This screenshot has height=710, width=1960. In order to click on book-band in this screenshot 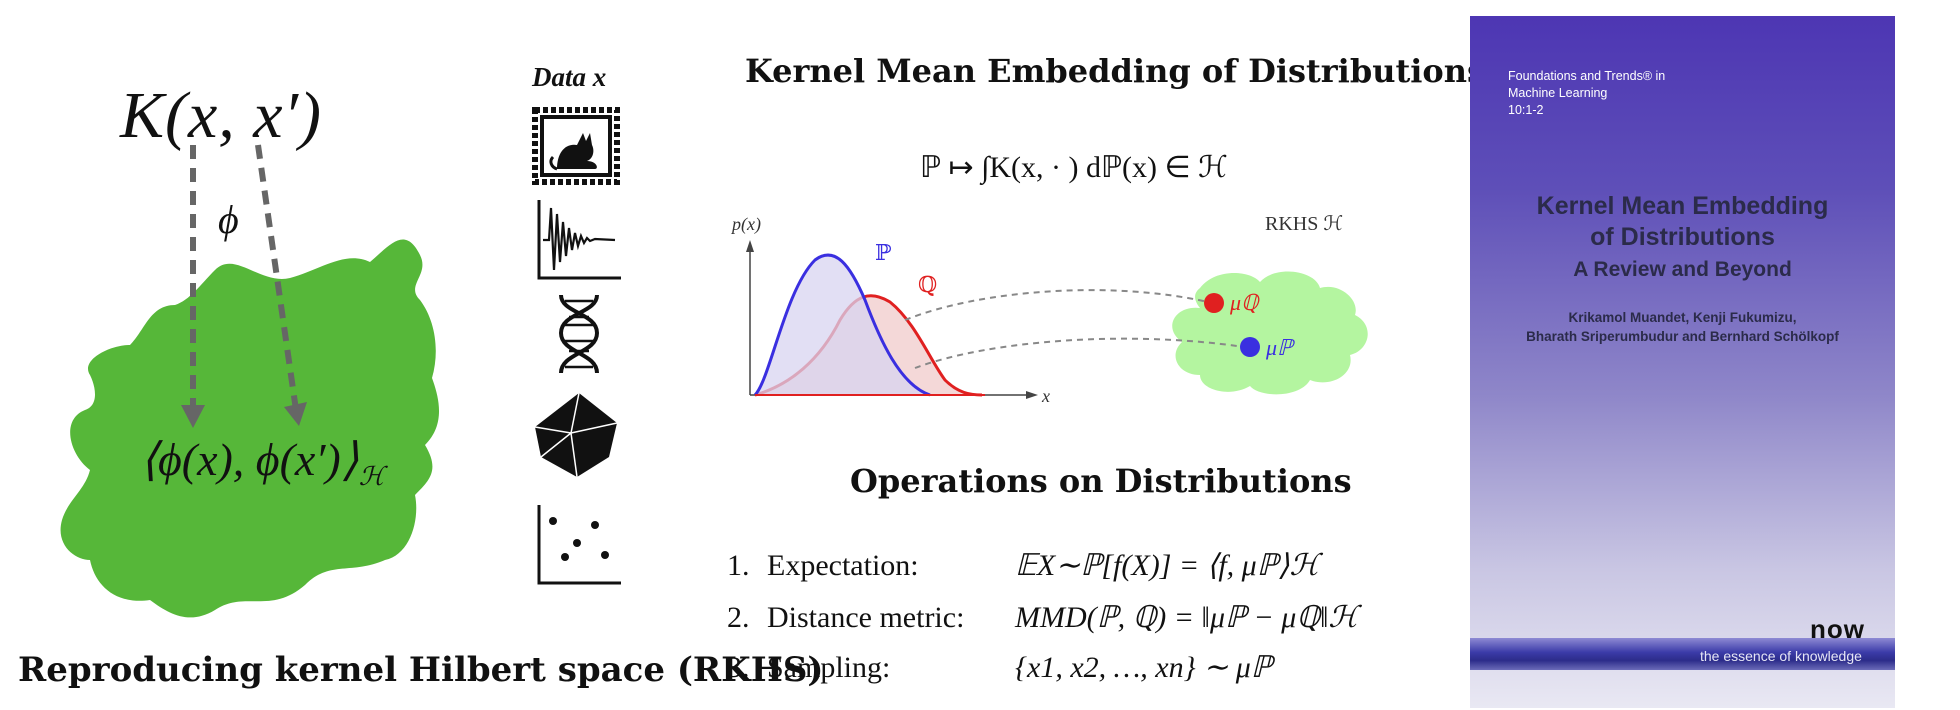, I will do `click(1682, 654)`.